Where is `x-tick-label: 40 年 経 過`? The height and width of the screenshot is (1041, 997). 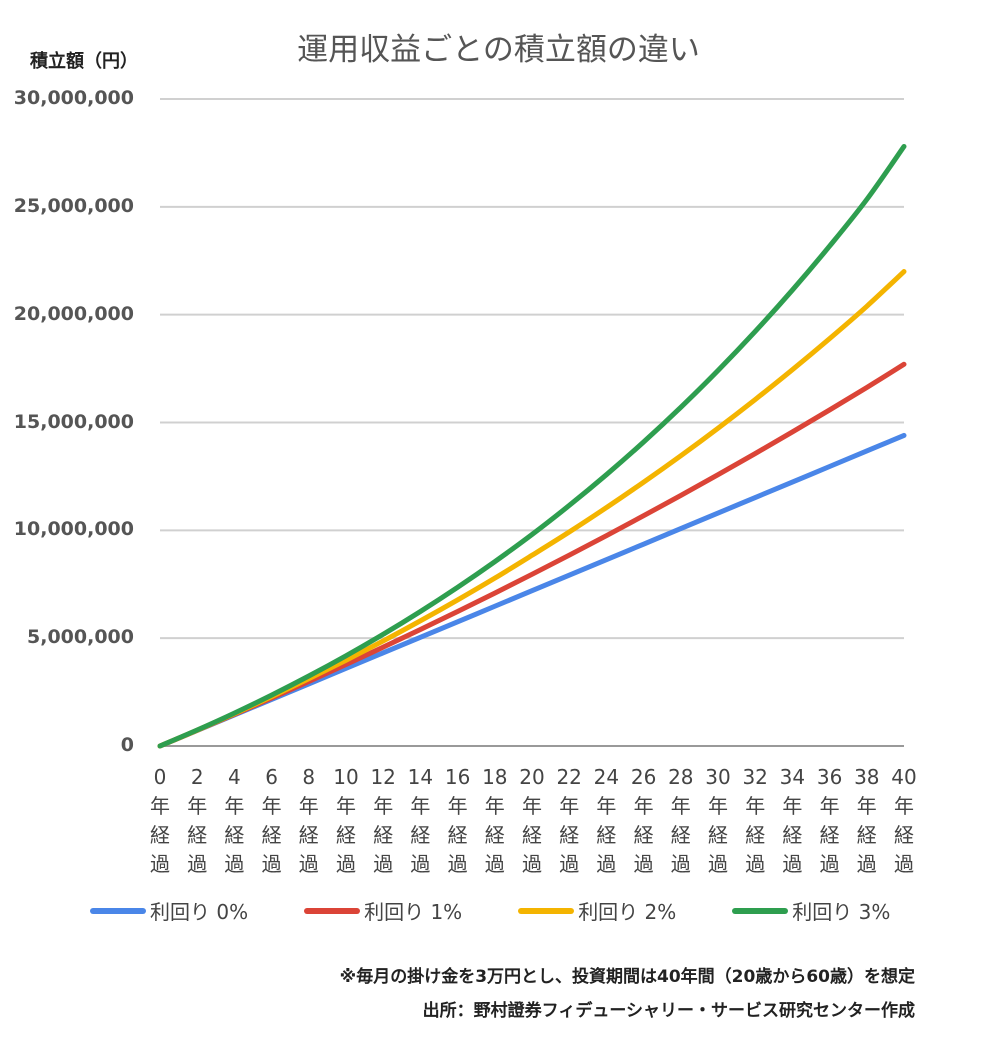 x-tick-label: 40 年 経 過 is located at coordinates (904, 820).